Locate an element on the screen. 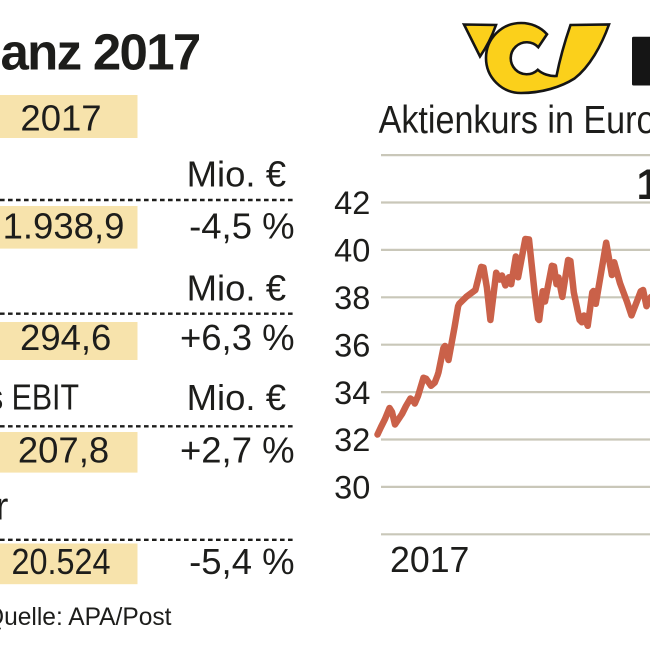 Image resolution: width=650 pixels, height=650 pixels. svg-text: 207,8 is located at coordinates (63, 449).